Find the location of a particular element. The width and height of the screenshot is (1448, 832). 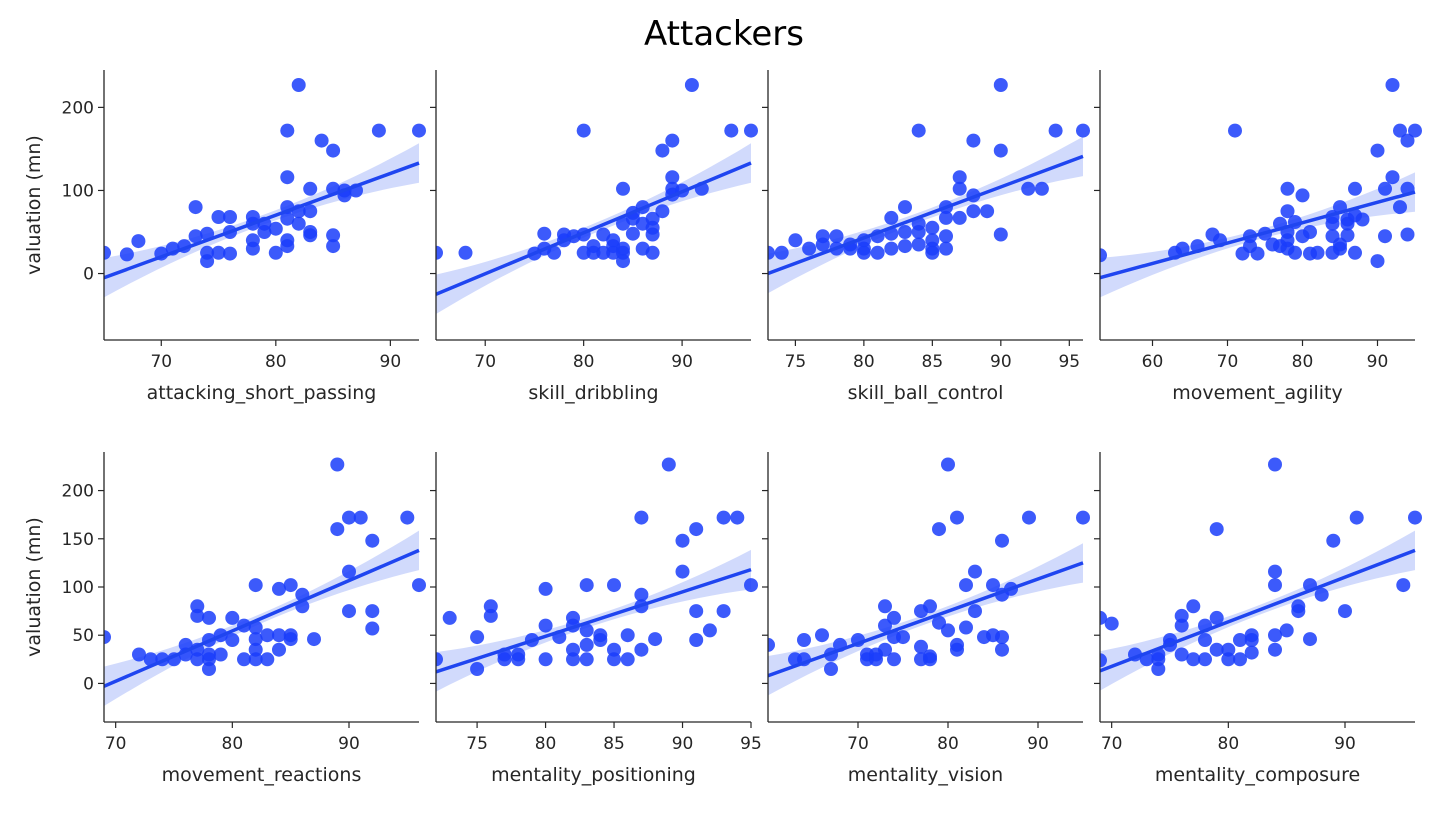

facet-mentality_positioning: 75 80 85 90 95 mentality_positioning is located at coordinates (596, 619).